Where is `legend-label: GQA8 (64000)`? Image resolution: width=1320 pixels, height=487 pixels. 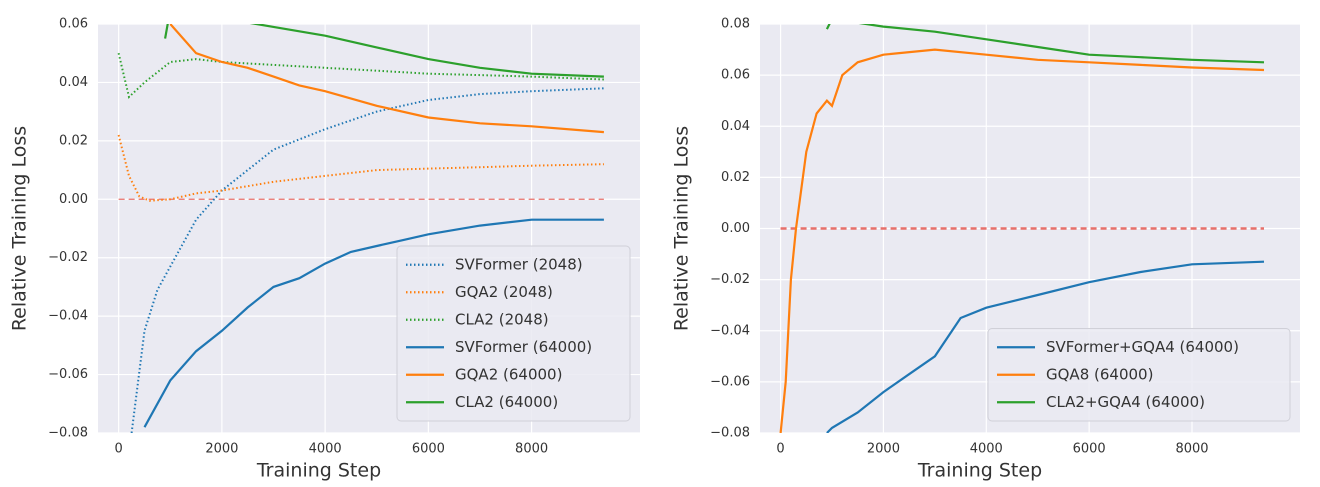 legend-label: GQA8 (64000) is located at coordinates (1099, 374).